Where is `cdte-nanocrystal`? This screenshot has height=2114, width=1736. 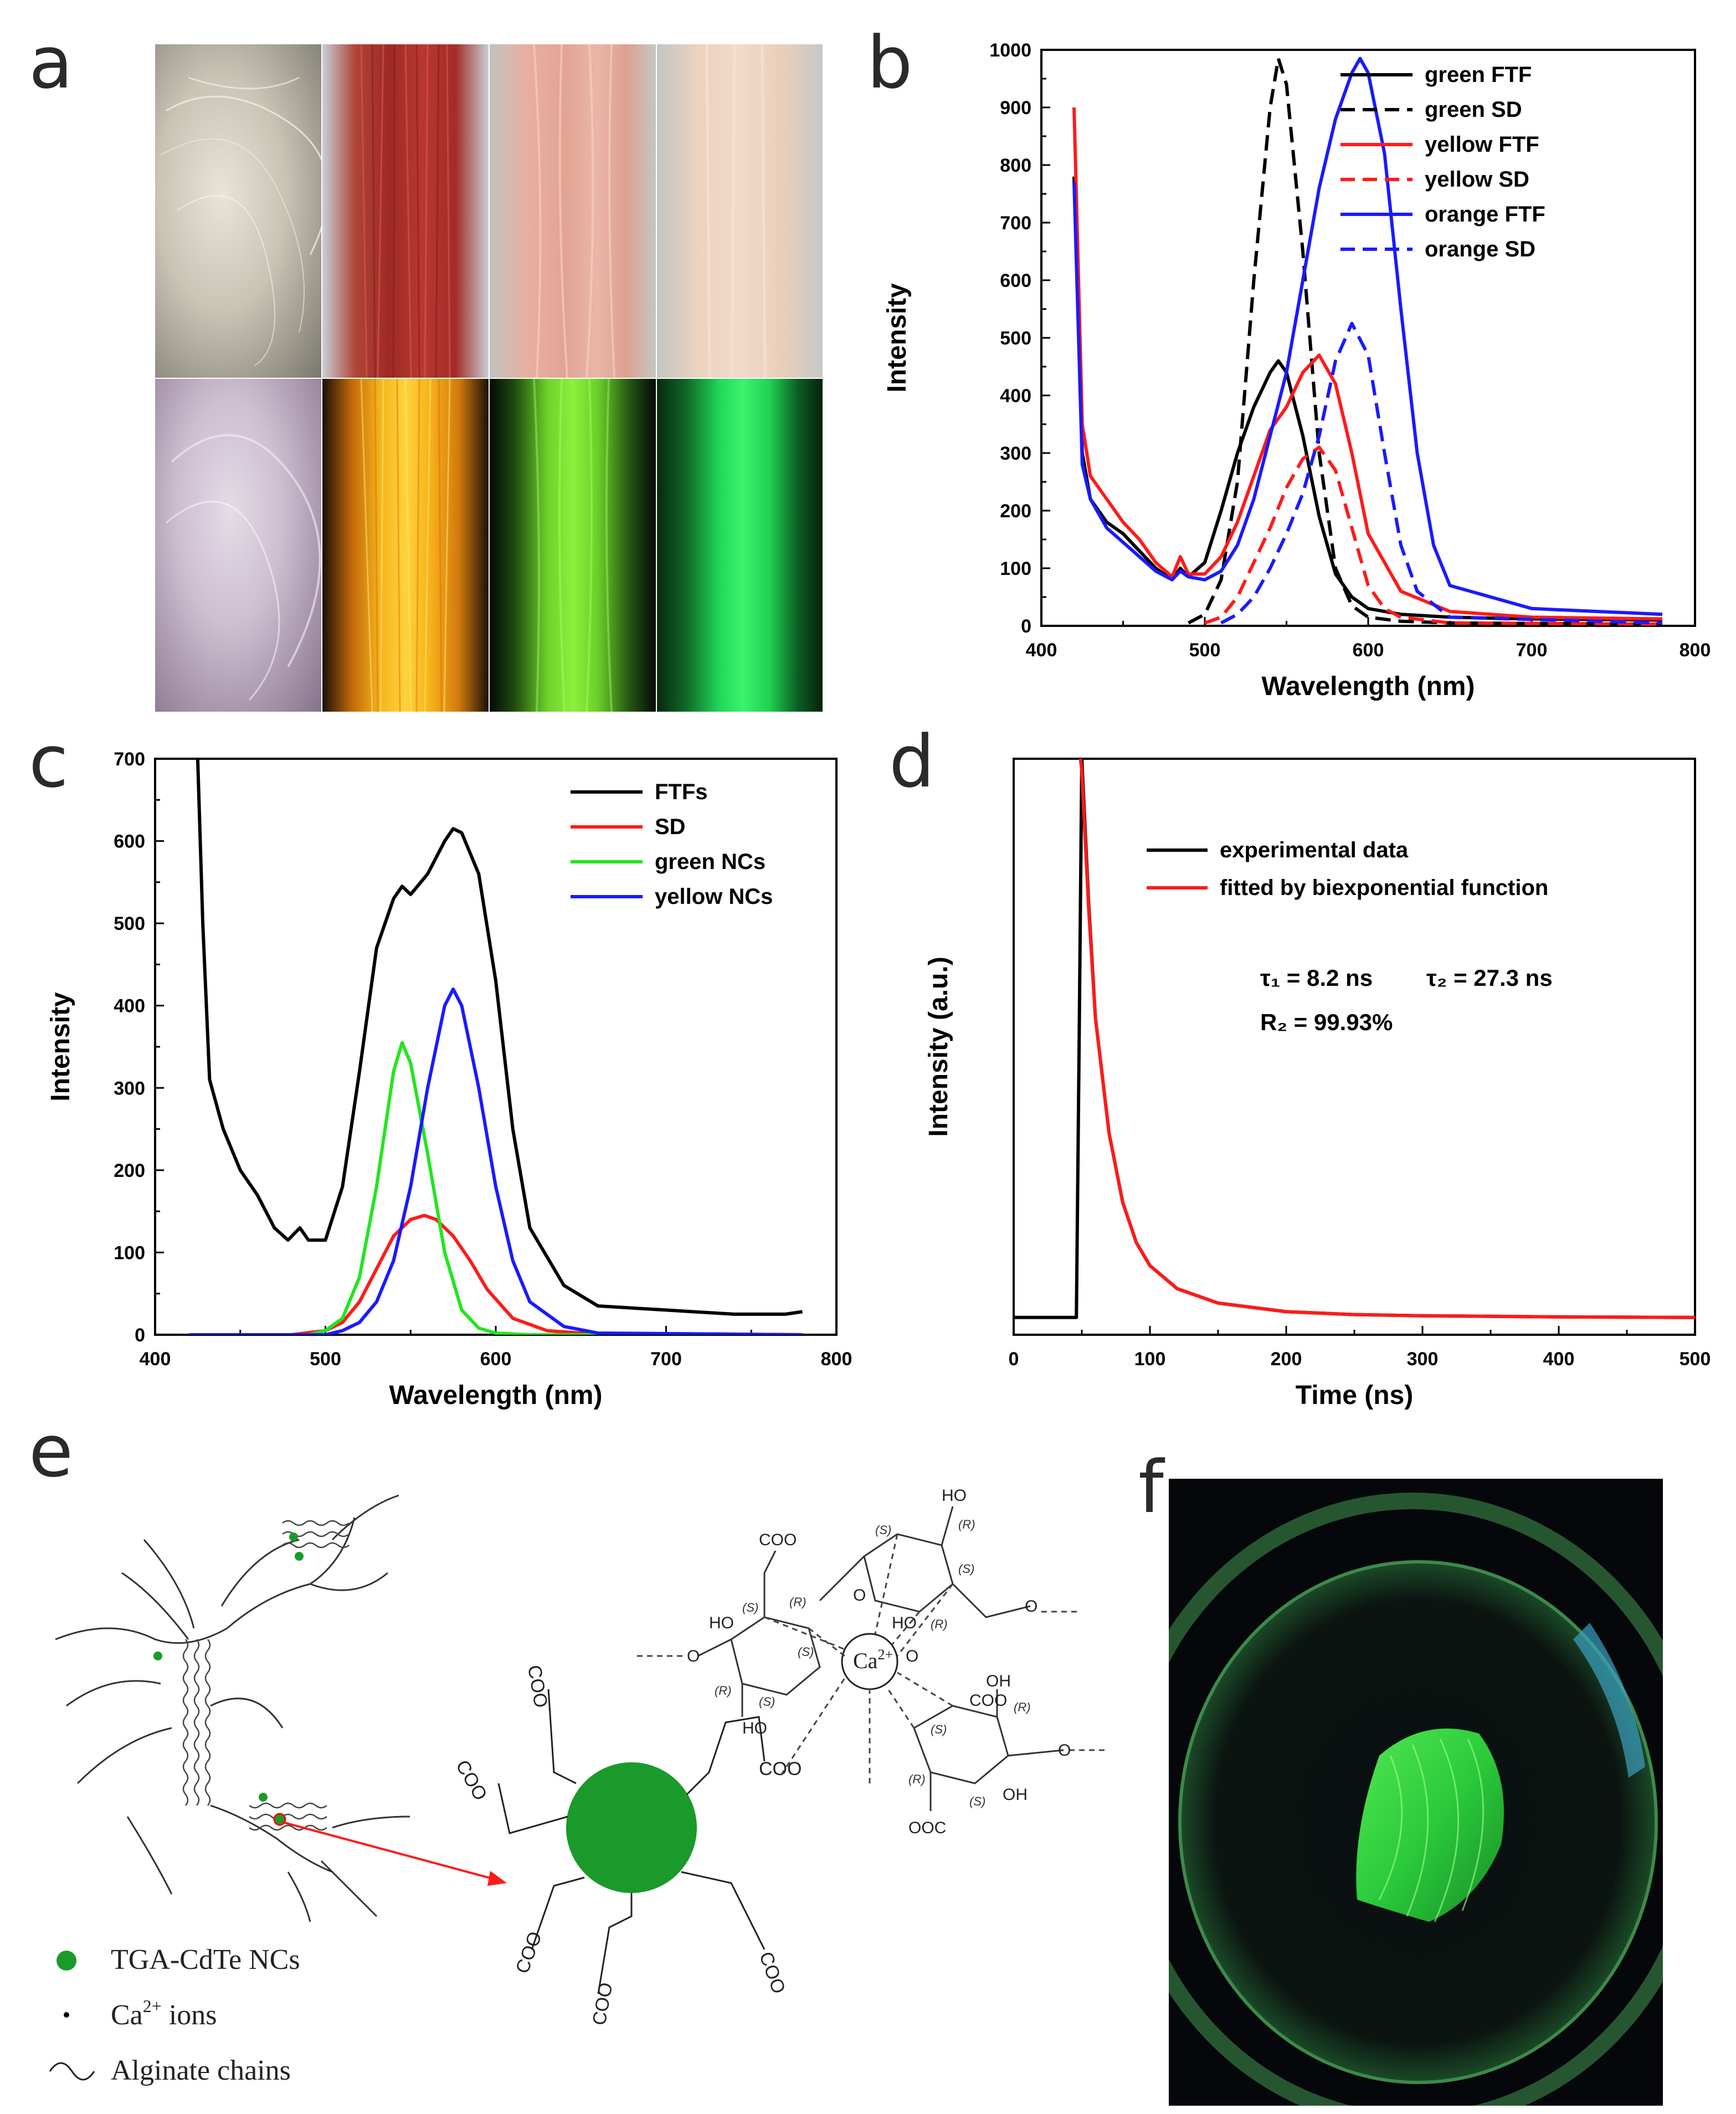 cdte-nanocrystal is located at coordinates (631, 1827).